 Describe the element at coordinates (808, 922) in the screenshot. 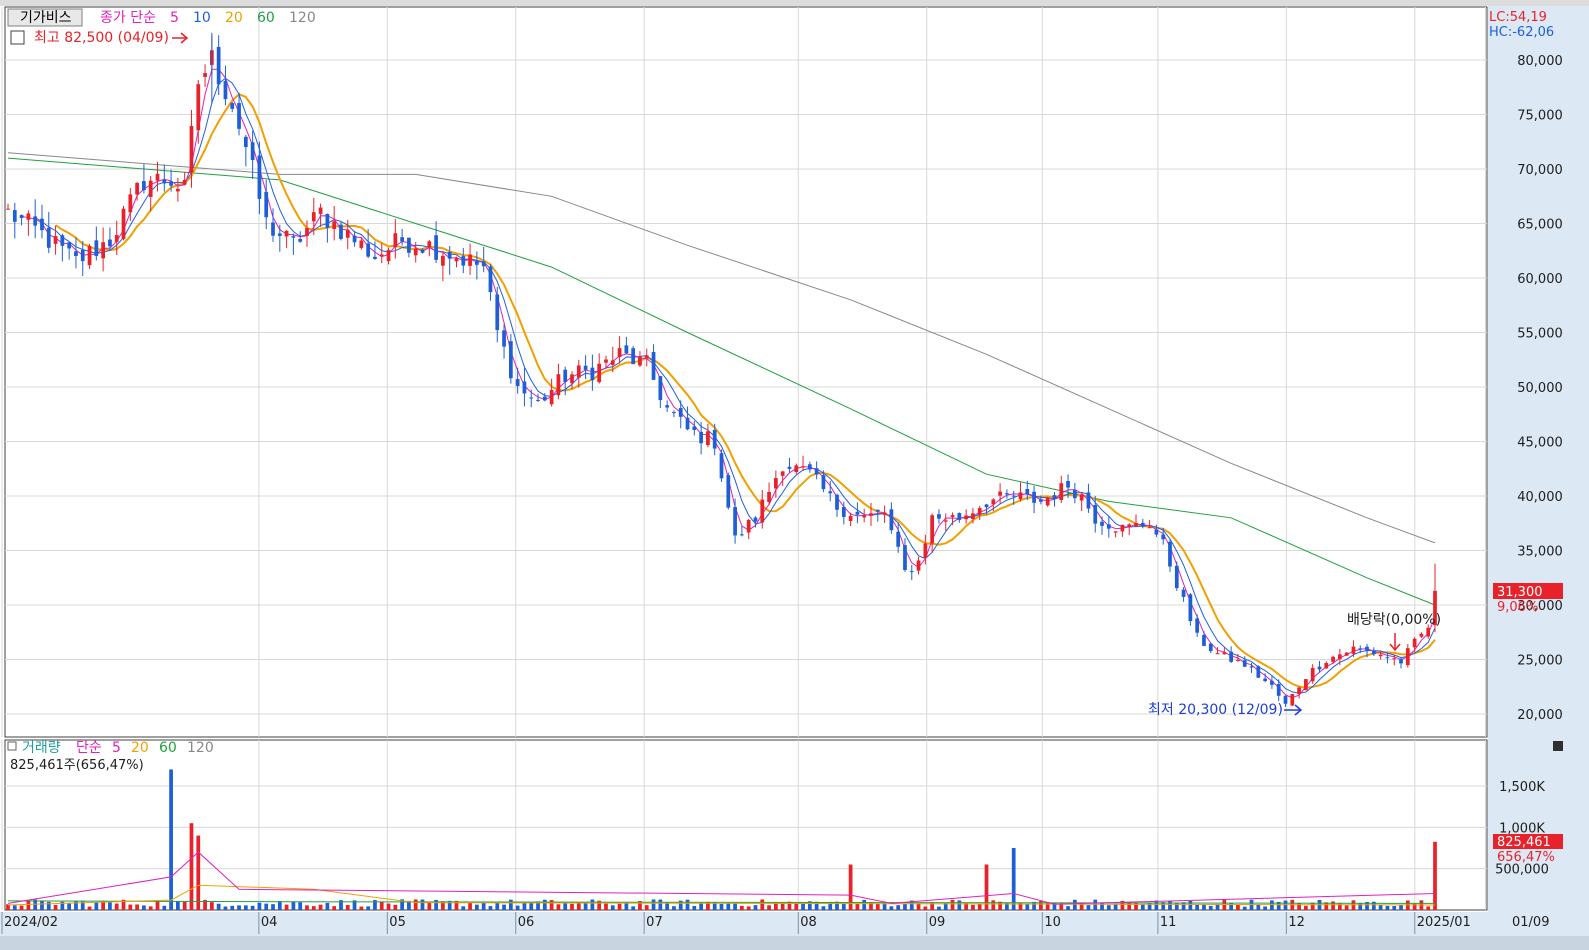

I see `x-tick-label: 08` at that location.